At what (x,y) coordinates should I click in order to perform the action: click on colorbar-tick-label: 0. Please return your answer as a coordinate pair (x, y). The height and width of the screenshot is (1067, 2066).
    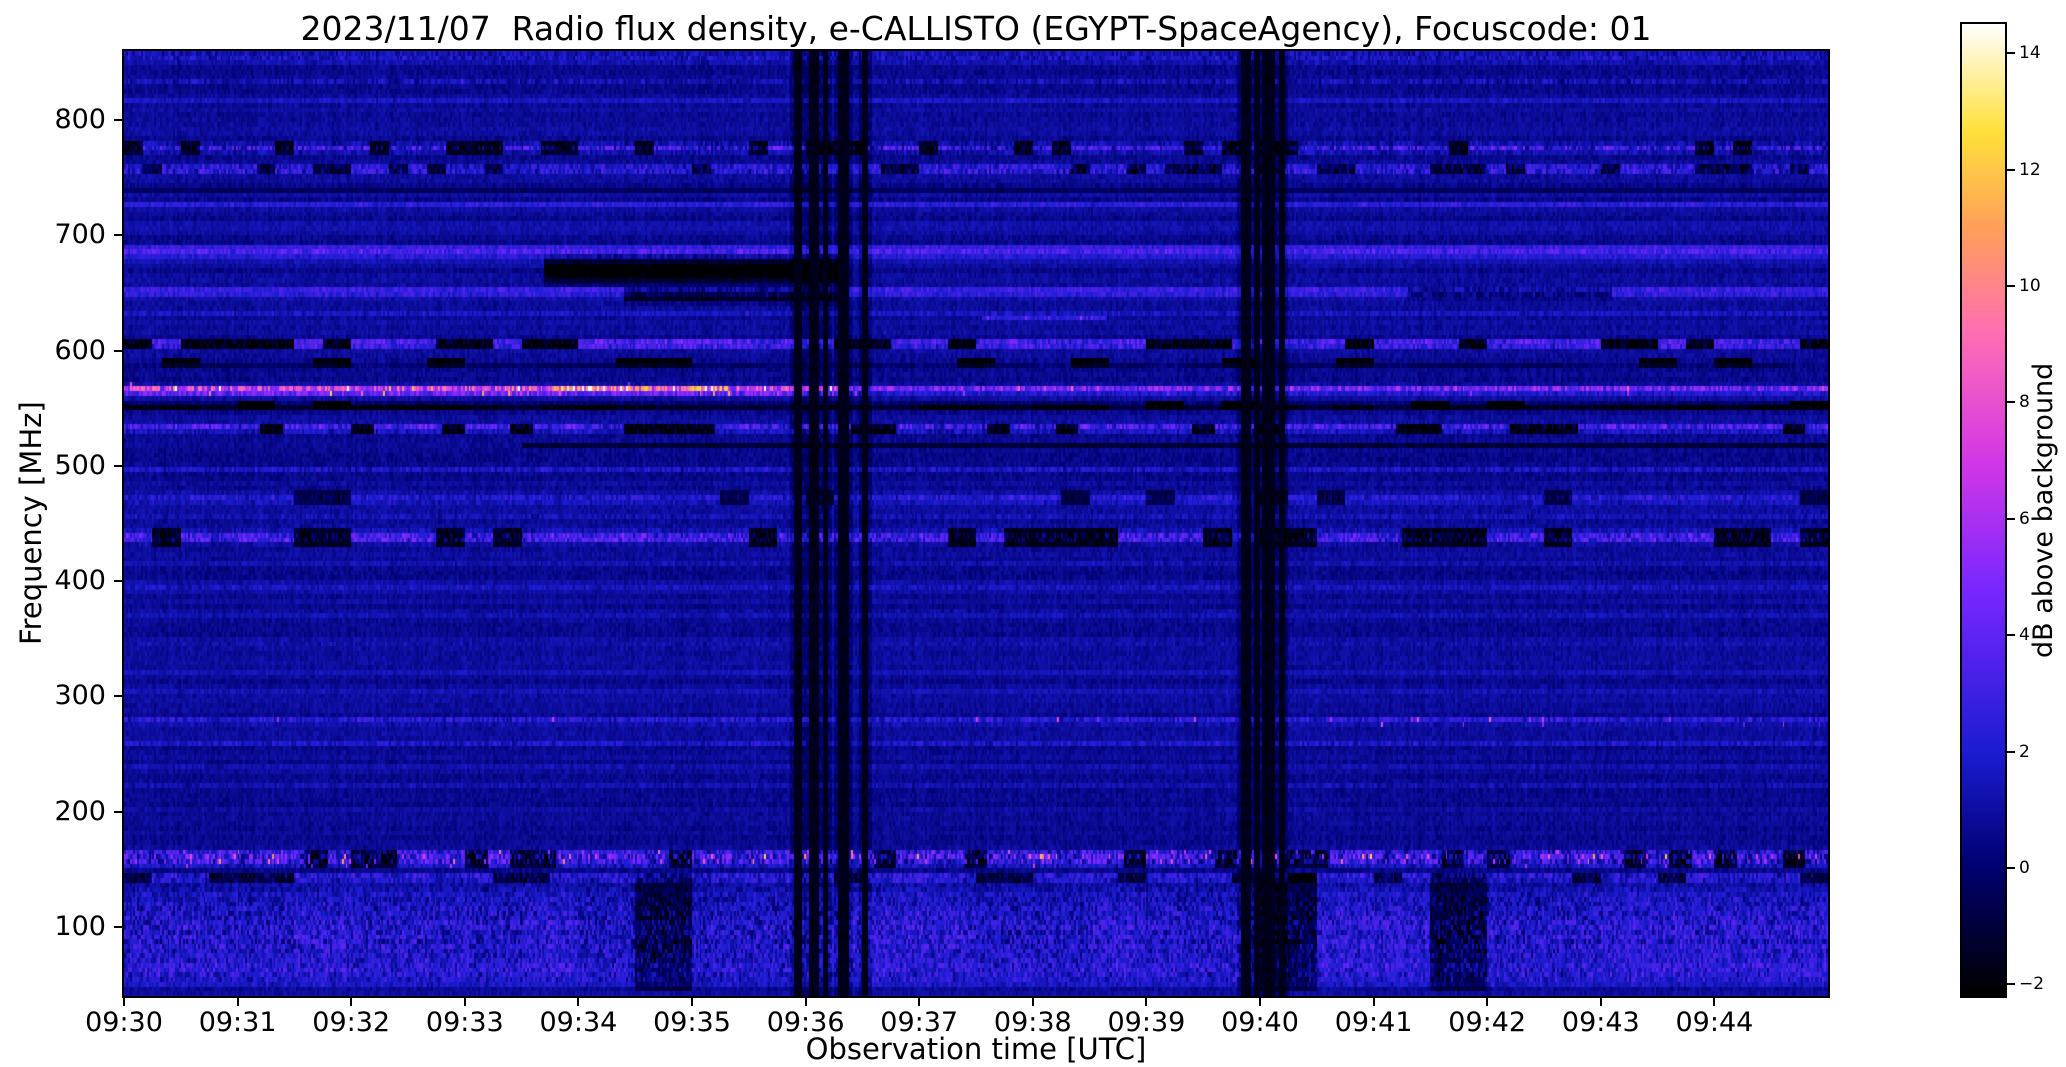
    Looking at the image, I should click on (2024, 867).